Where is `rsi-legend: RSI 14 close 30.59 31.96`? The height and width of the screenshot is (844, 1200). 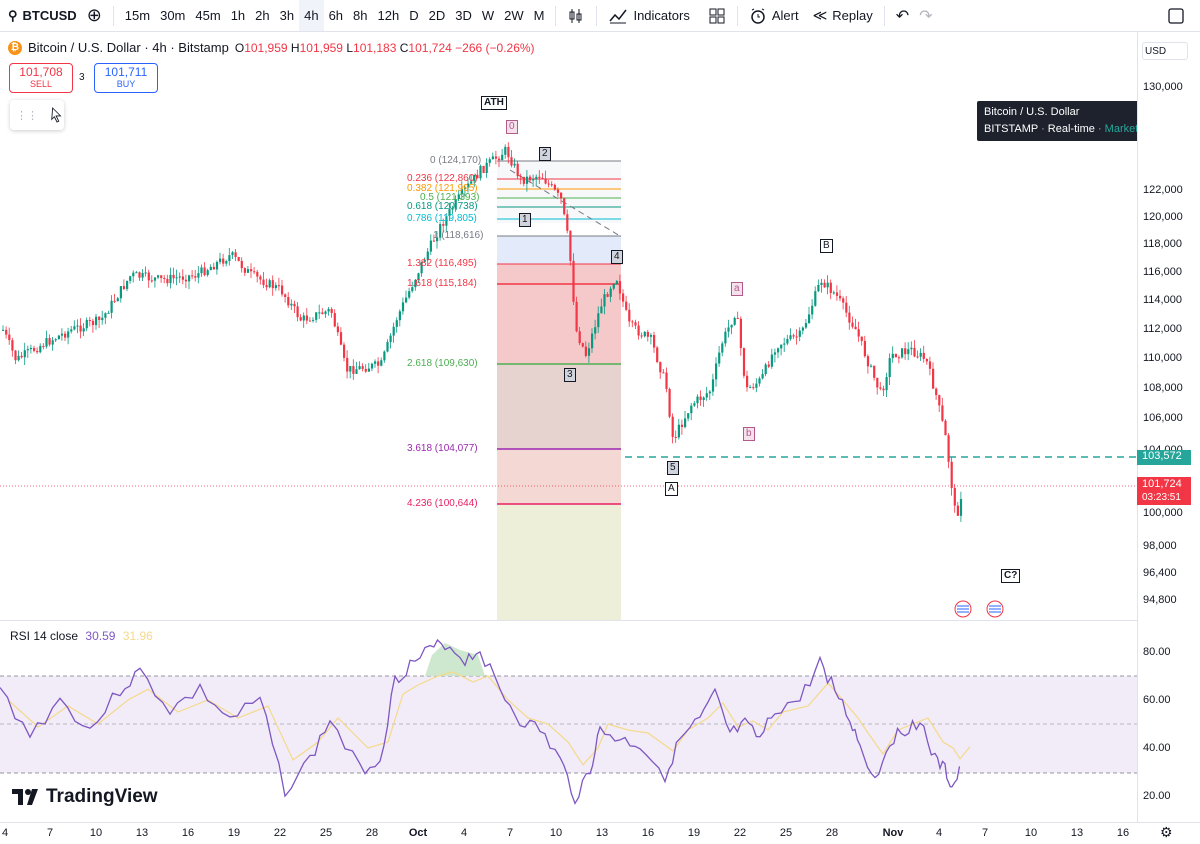 rsi-legend: RSI 14 close 30.59 31.96 is located at coordinates (81, 636).